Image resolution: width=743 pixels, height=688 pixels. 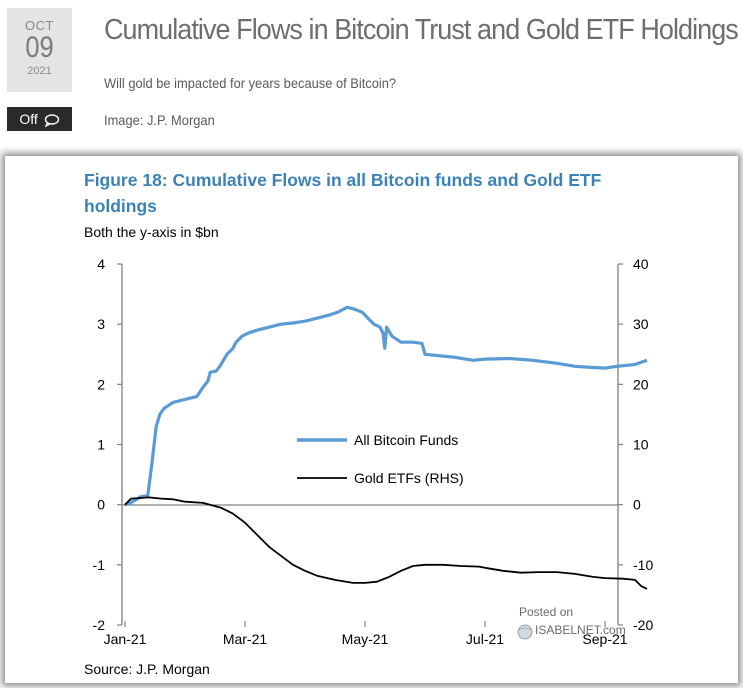 What do you see at coordinates (643, 565) in the screenshot?
I see `y-right-tick-label: -10` at bounding box center [643, 565].